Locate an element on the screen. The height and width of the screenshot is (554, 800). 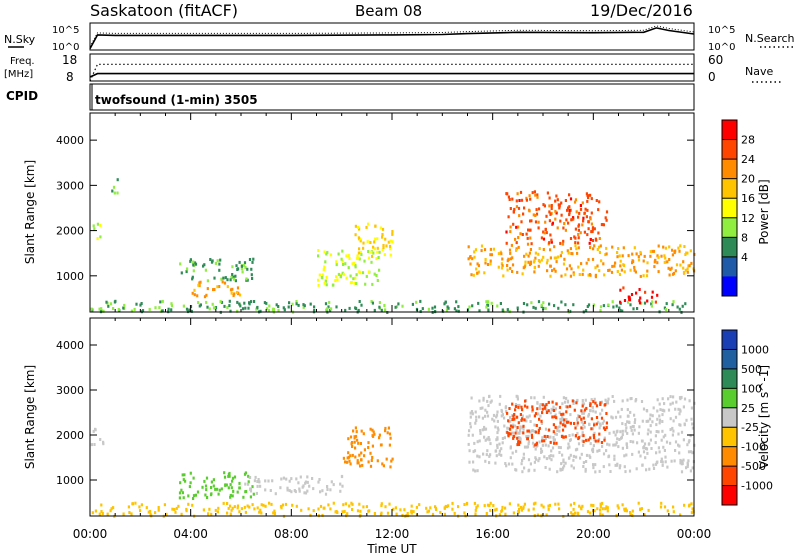
xtick-label: 12:00 is located at coordinates (392, 534).